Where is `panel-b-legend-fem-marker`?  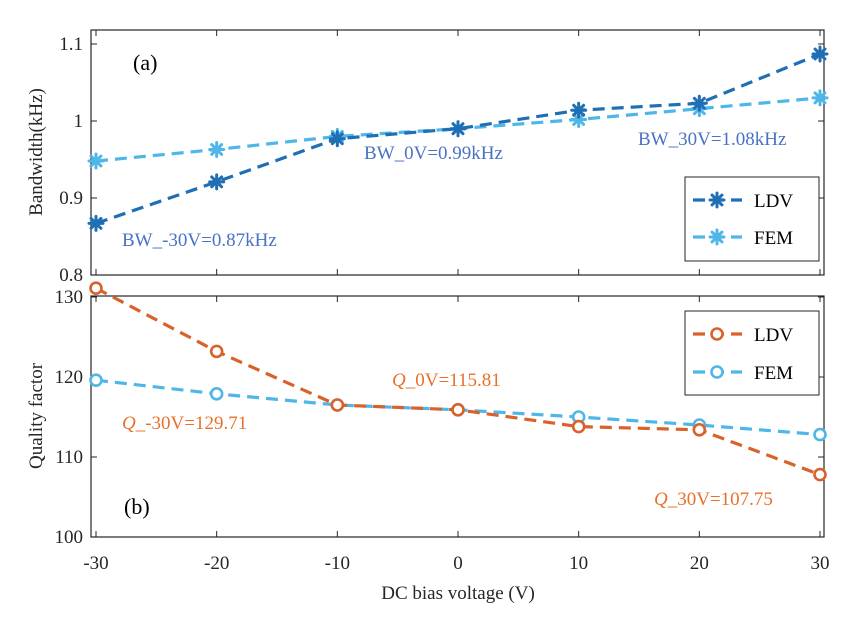 panel-b-legend-fem-marker is located at coordinates (717, 372).